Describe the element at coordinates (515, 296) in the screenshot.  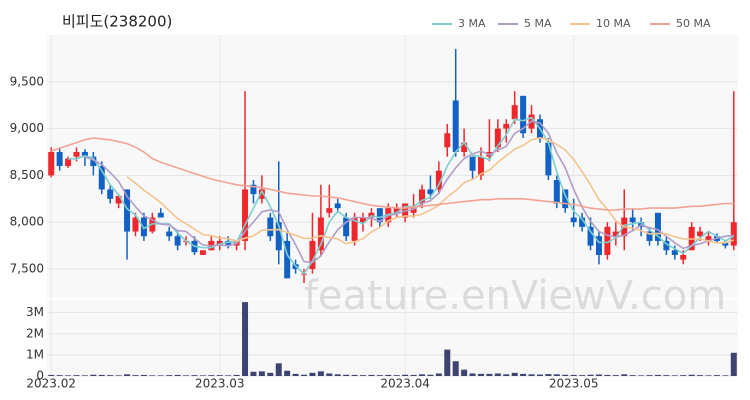
I see `watermark: feature.enViewV.com` at that location.